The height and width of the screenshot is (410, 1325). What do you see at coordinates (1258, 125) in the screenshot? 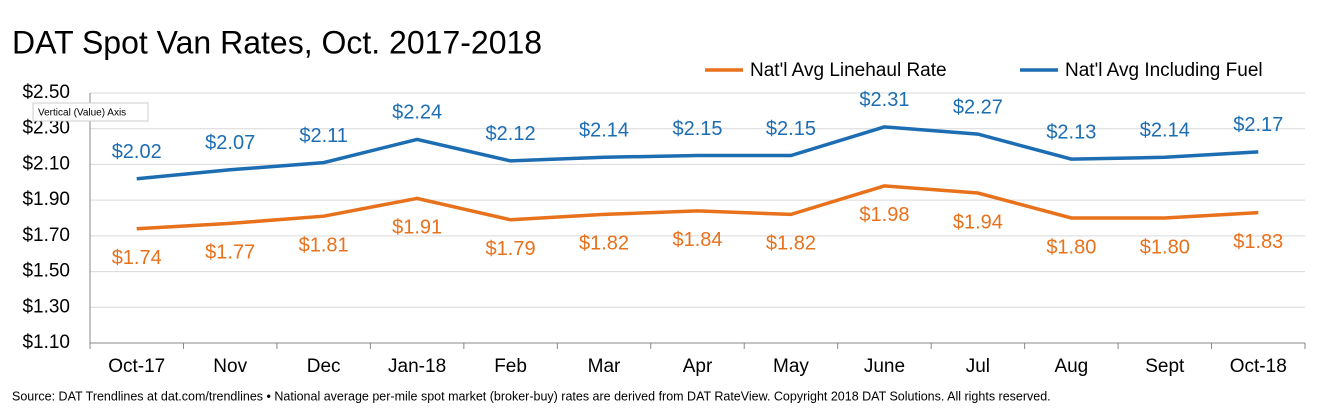
I see `data-label: $2.17` at bounding box center [1258, 125].